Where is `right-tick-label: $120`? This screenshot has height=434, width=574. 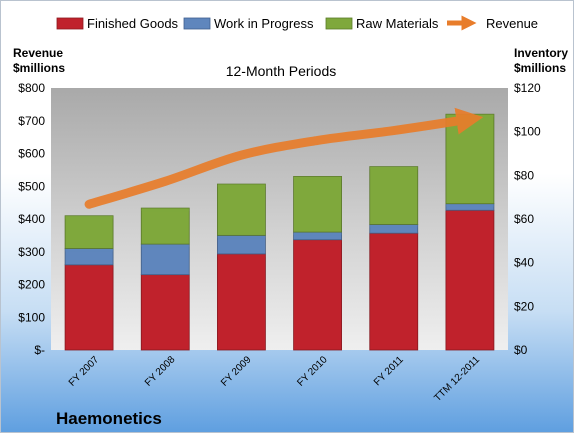 right-tick-label: $120 is located at coordinates (527, 88).